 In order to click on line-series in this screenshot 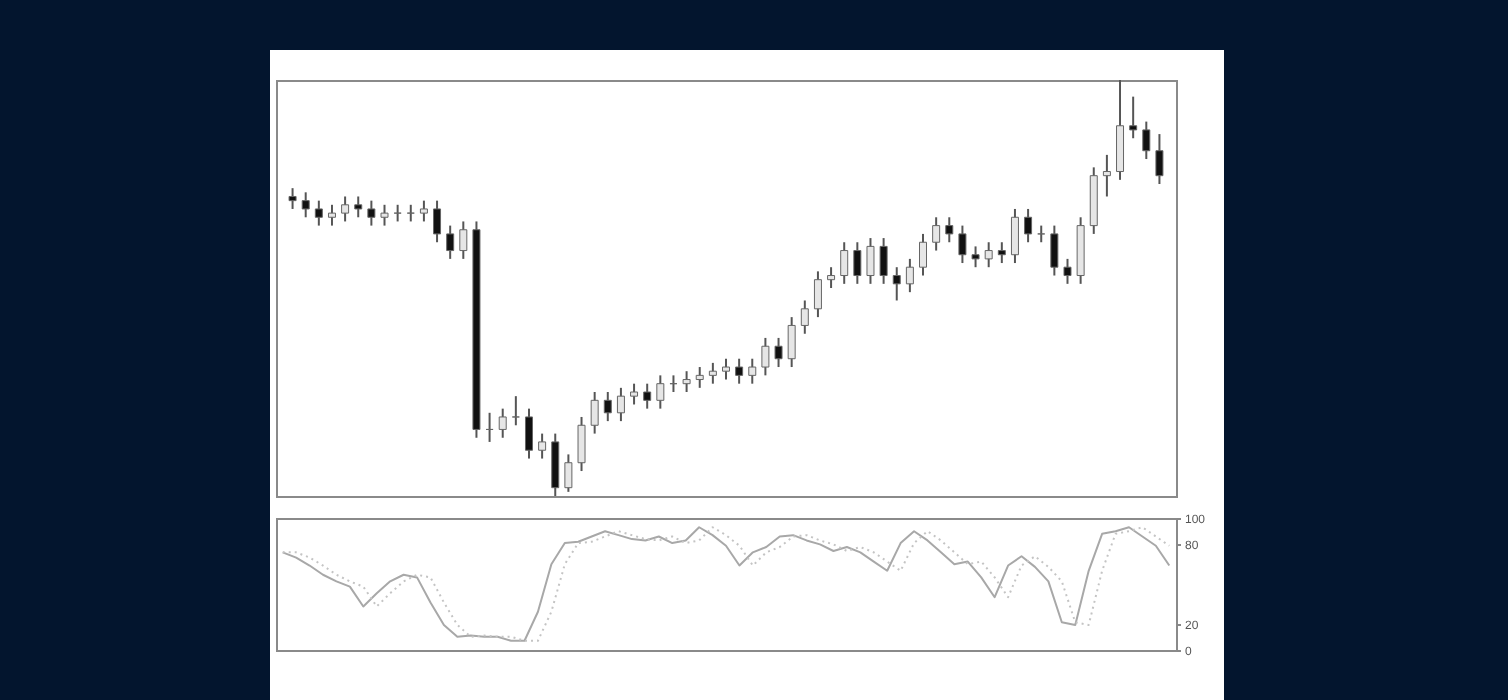, I will do `click(726, 584)`.